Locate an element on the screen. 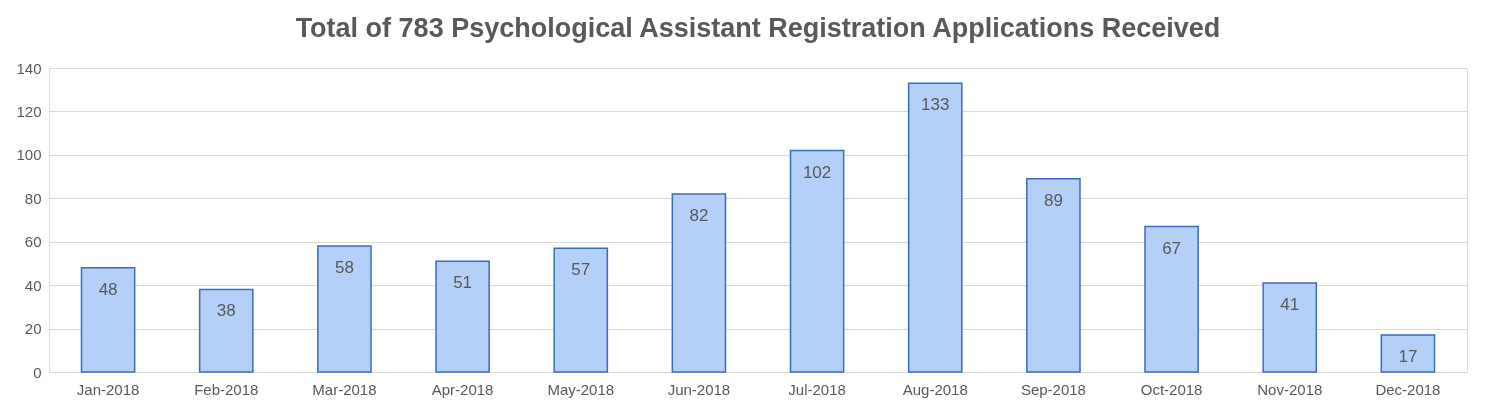 The width and height of the screenshot is (1497, 412). x-tick-label: May-2018 is located at coordinates (581, 389).